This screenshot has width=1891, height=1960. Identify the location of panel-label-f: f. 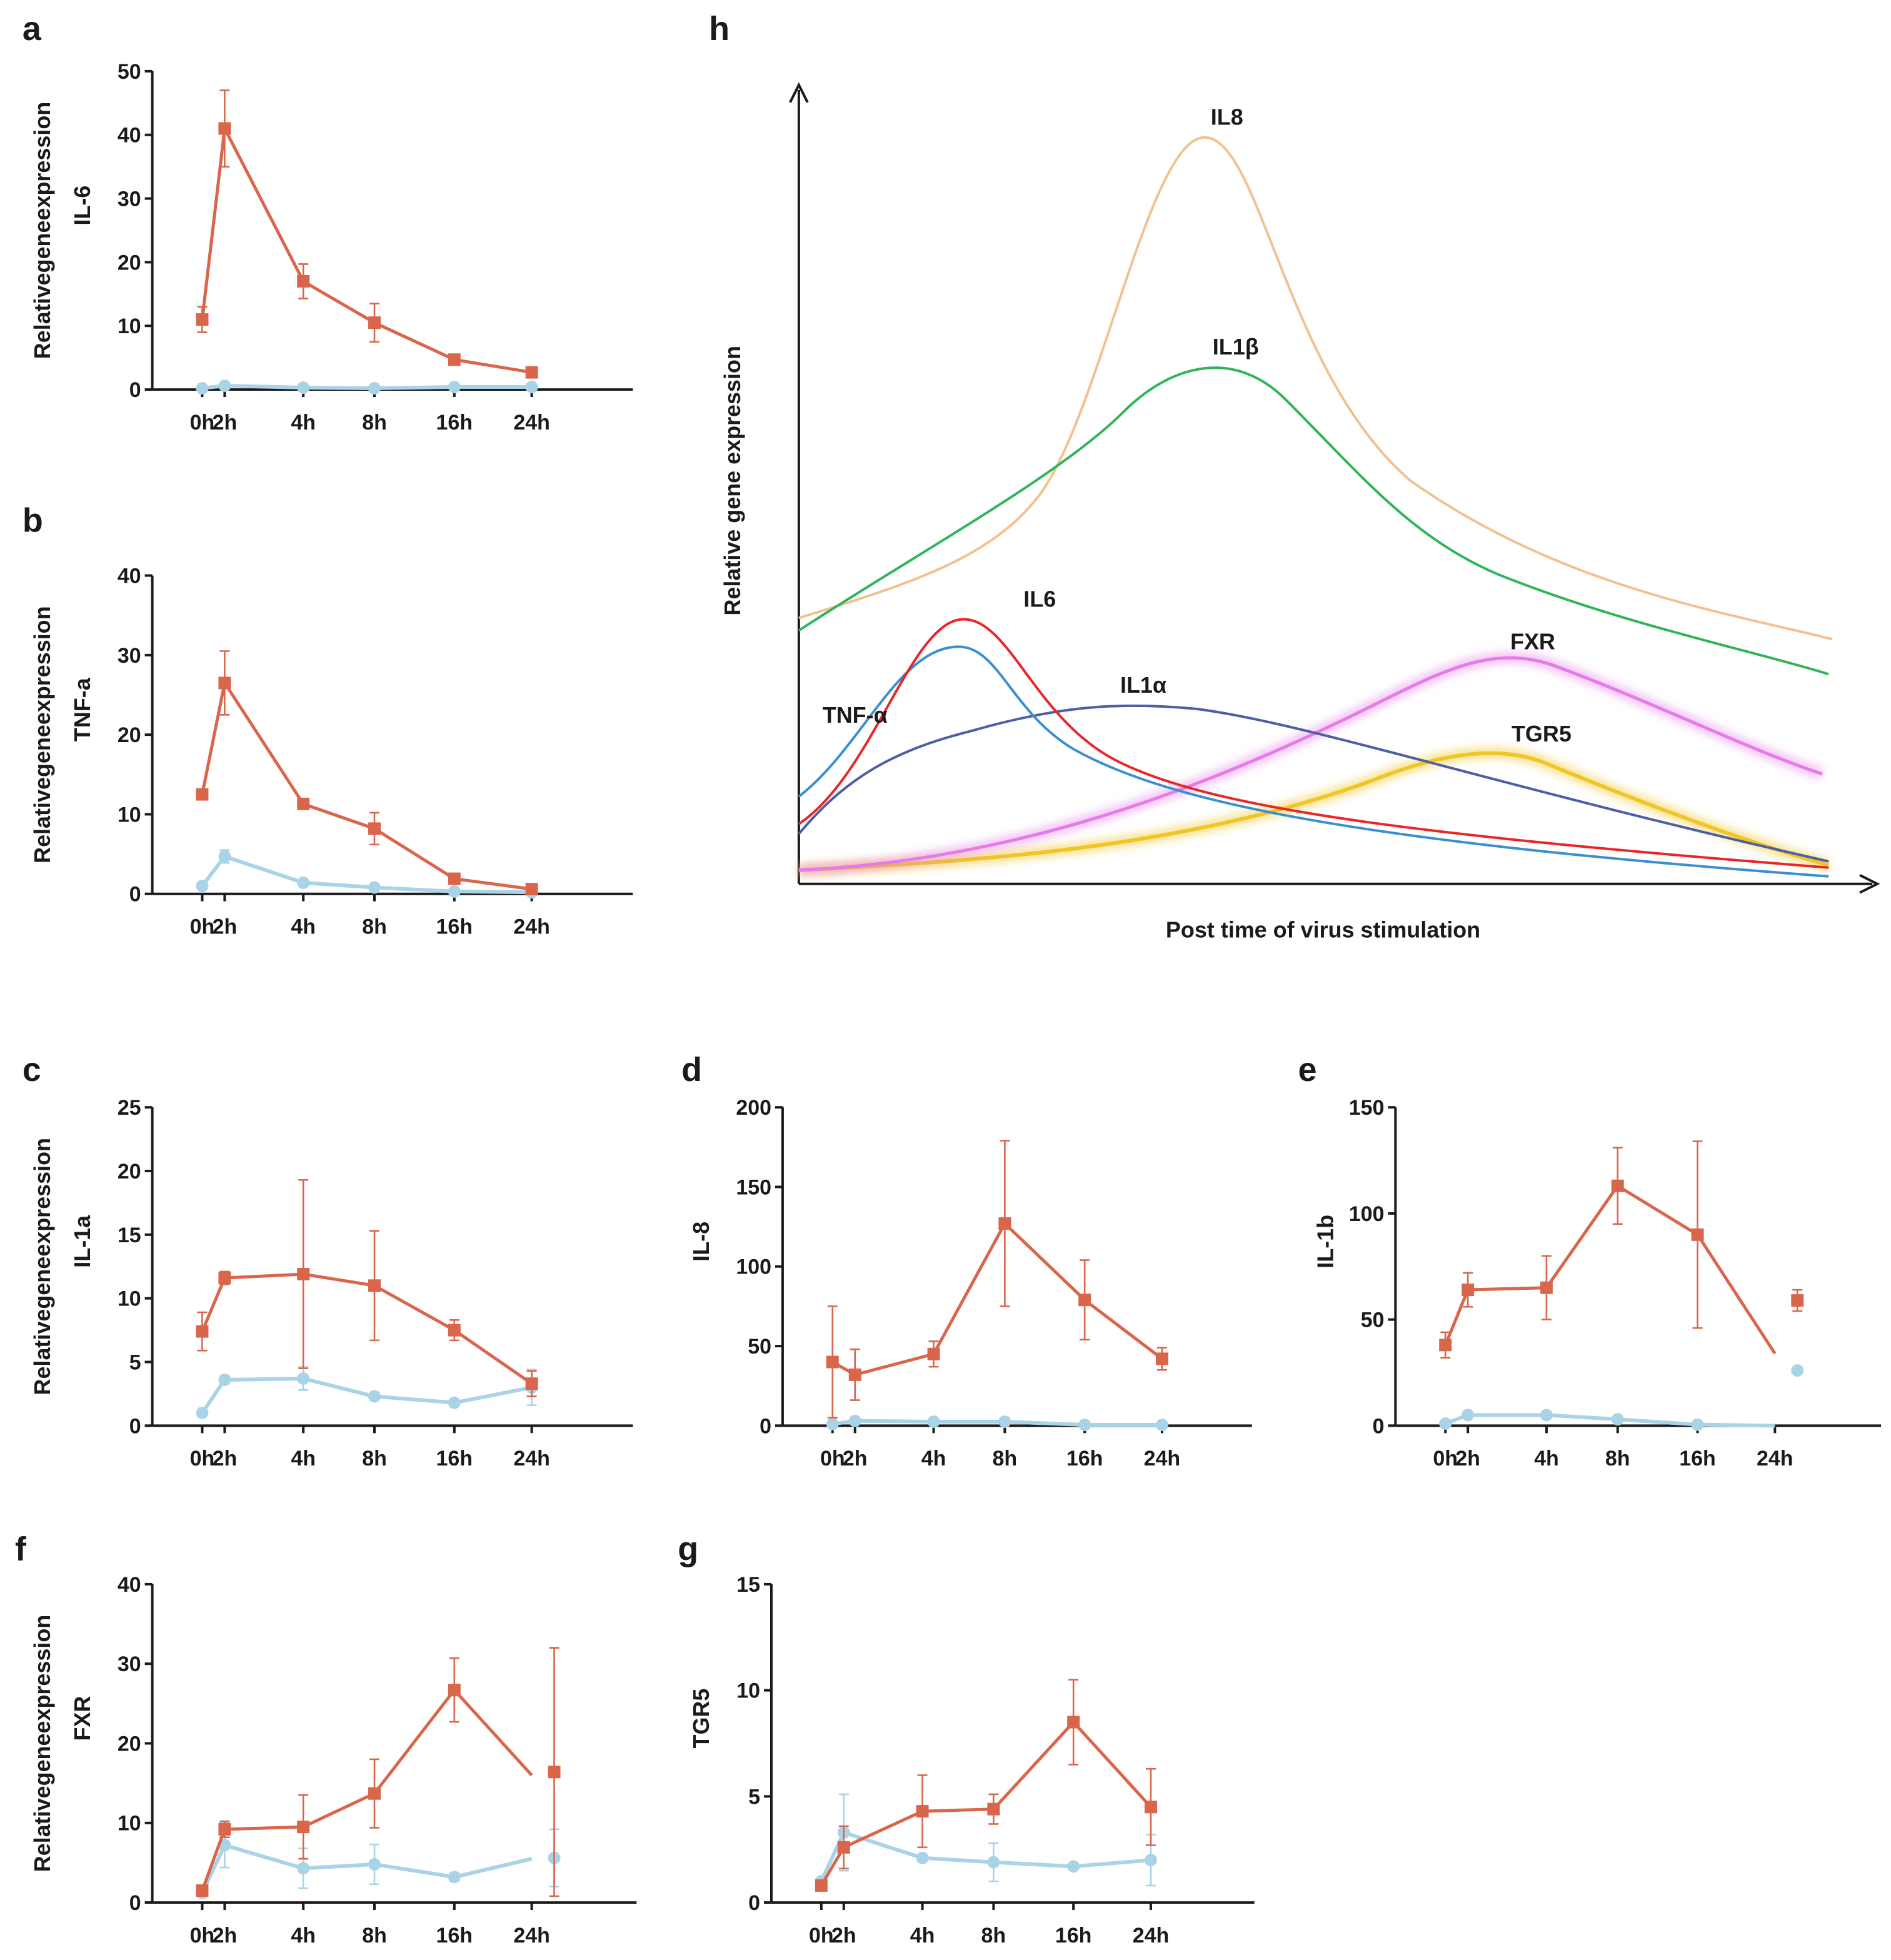
(21, 1549).